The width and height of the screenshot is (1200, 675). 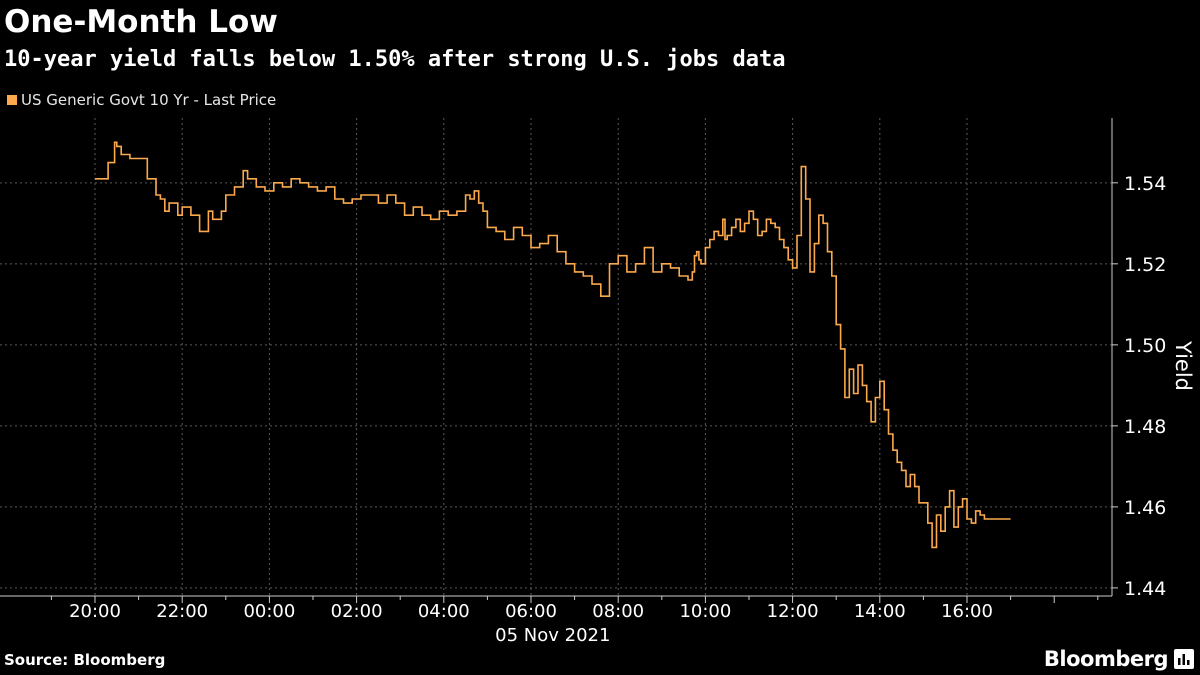 What do you see at coordinates (12, 100) in the screenshot?
I see `legend-swatch` at bounding box center [12, 100].